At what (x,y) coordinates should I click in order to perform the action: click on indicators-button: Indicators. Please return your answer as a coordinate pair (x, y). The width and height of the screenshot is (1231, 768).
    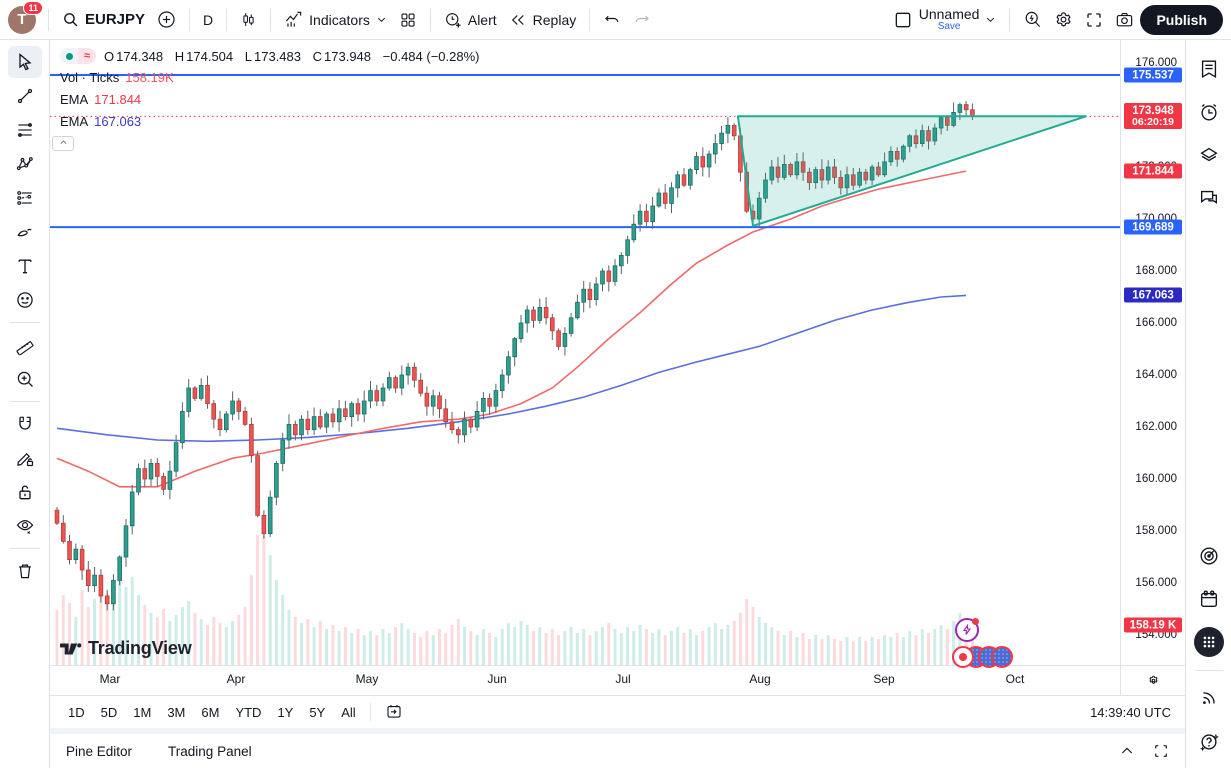
    Looking at the image, I should click on (327, 19).